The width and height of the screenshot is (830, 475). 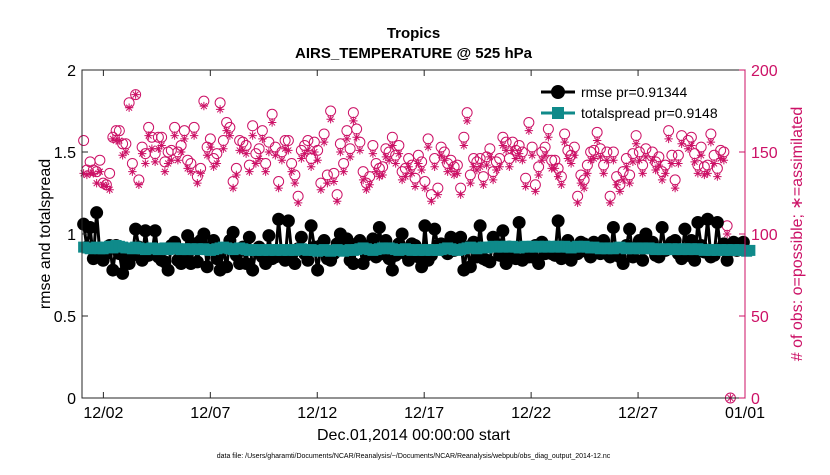 I want to click on x-tick-label: 12/27, so click(x=638, y=413).